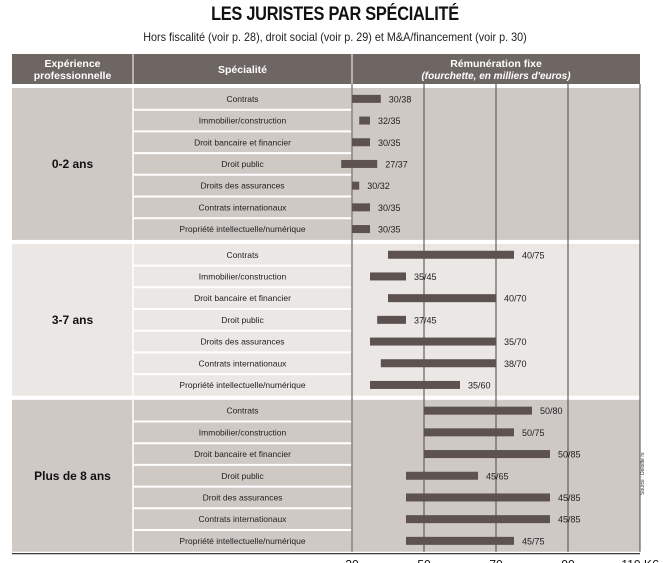 The image size is (670, 563). What do you see at coordinates (515, 342) in the screenshot?
I see `range-value-label: 35/70` at bounding box center [515, 342].